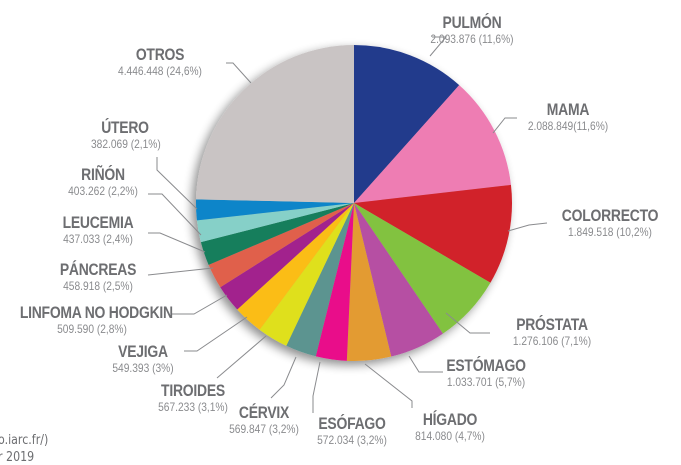 Image resolution: width=681 pixels, height=465 pixels. I want to click on label-higado: HÍGADO 814.080 (4,7%), so click(450, 426).